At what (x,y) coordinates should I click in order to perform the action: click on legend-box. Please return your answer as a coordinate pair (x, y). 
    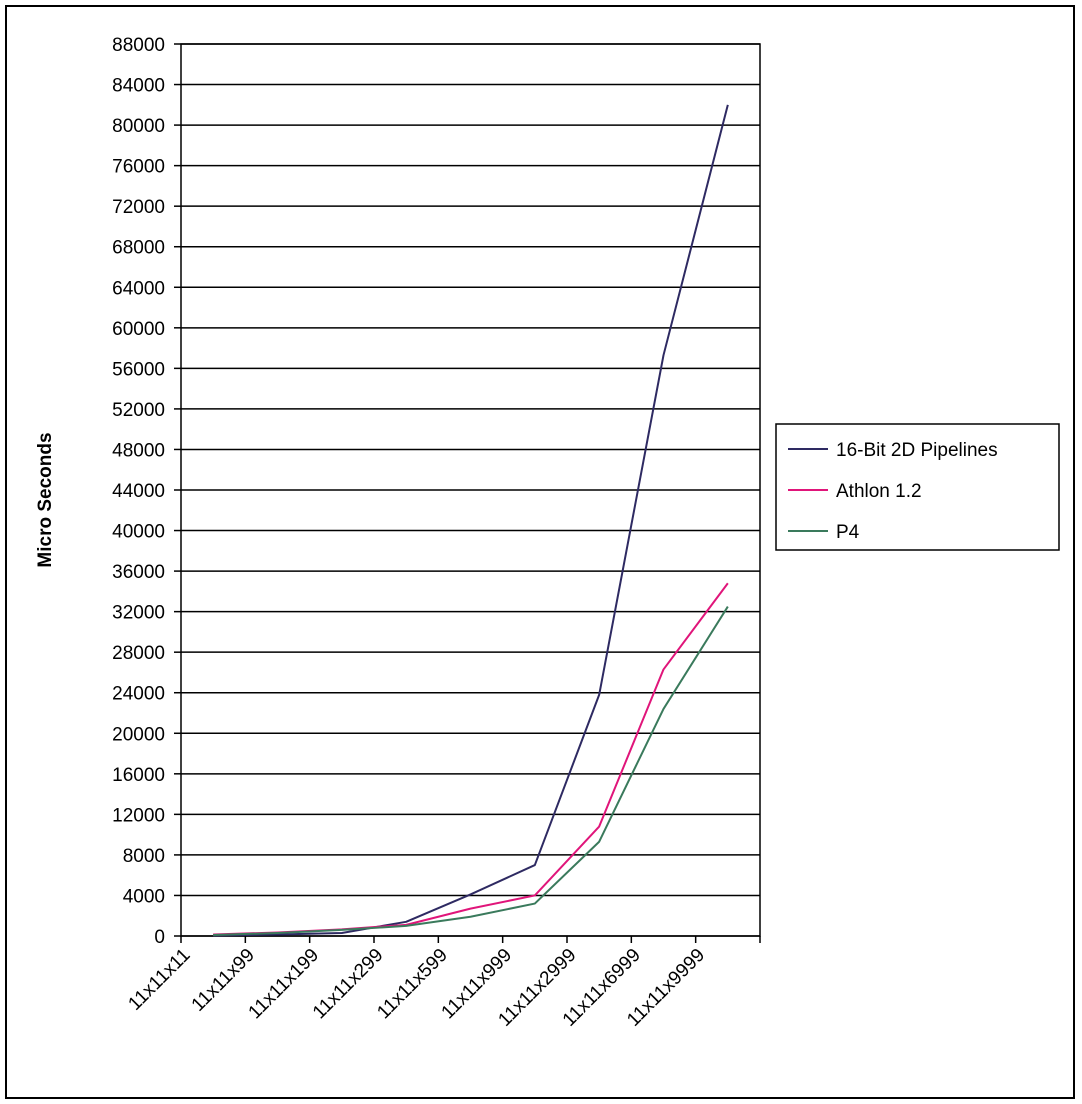
    Looking at the image, I should click on (917, 487).